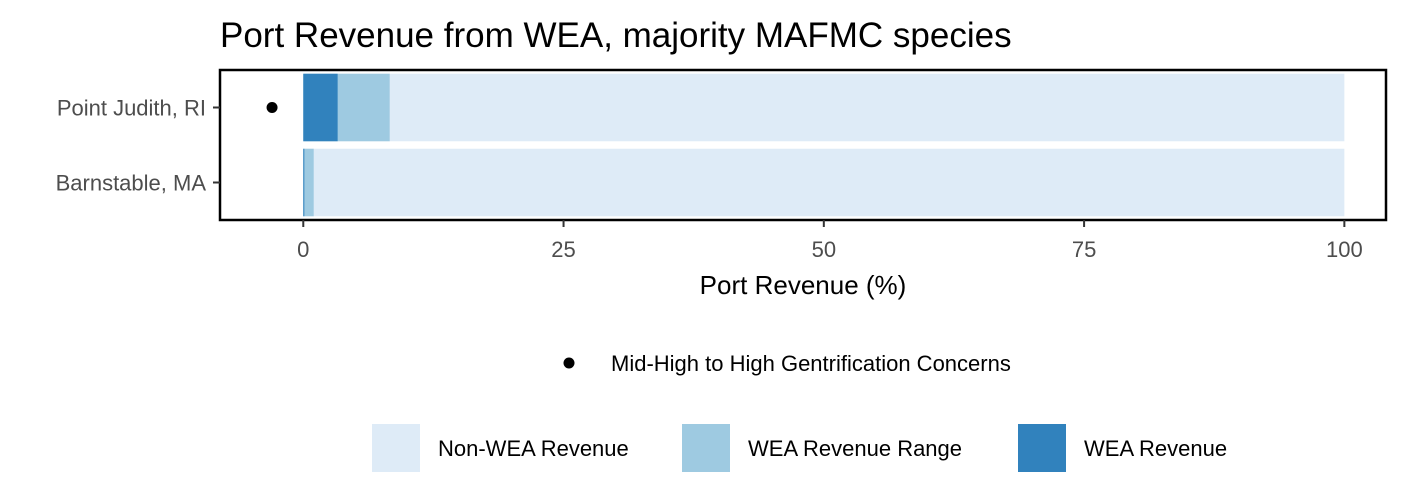 This screenshot has height=491, width=1404. What do you see at coordinates (308, 182) in the screenshot?
I see `bar-wea-revenue-range-barnstable-ma` at bounding box center [308, 182].